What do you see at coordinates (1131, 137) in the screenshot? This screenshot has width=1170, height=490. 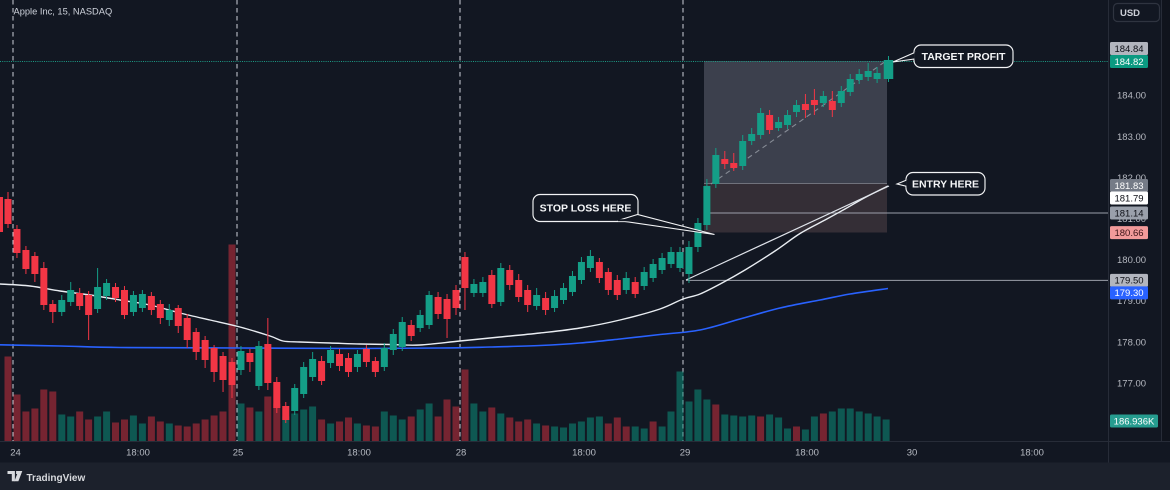 I see `svg-text: 183.00` at bounding box center [1131, 137].